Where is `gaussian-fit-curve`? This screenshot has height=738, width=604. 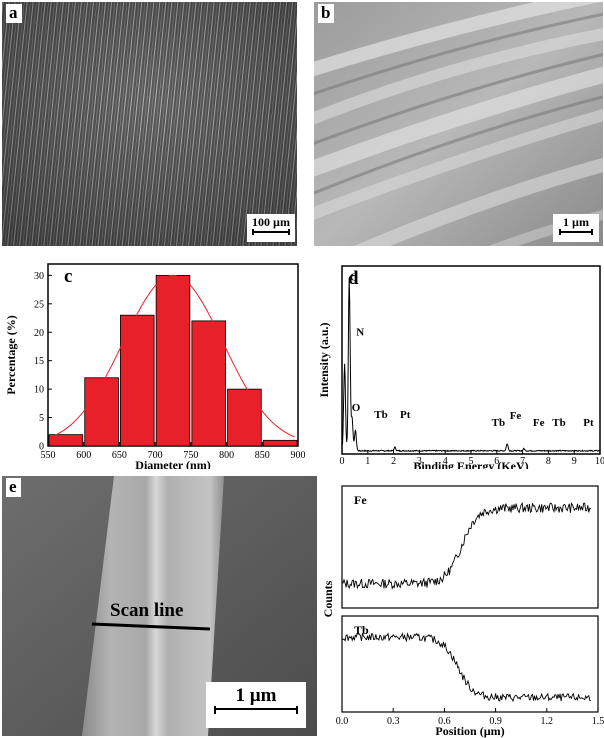
gaussian-fit-curve is located at coordinates (173, 356).